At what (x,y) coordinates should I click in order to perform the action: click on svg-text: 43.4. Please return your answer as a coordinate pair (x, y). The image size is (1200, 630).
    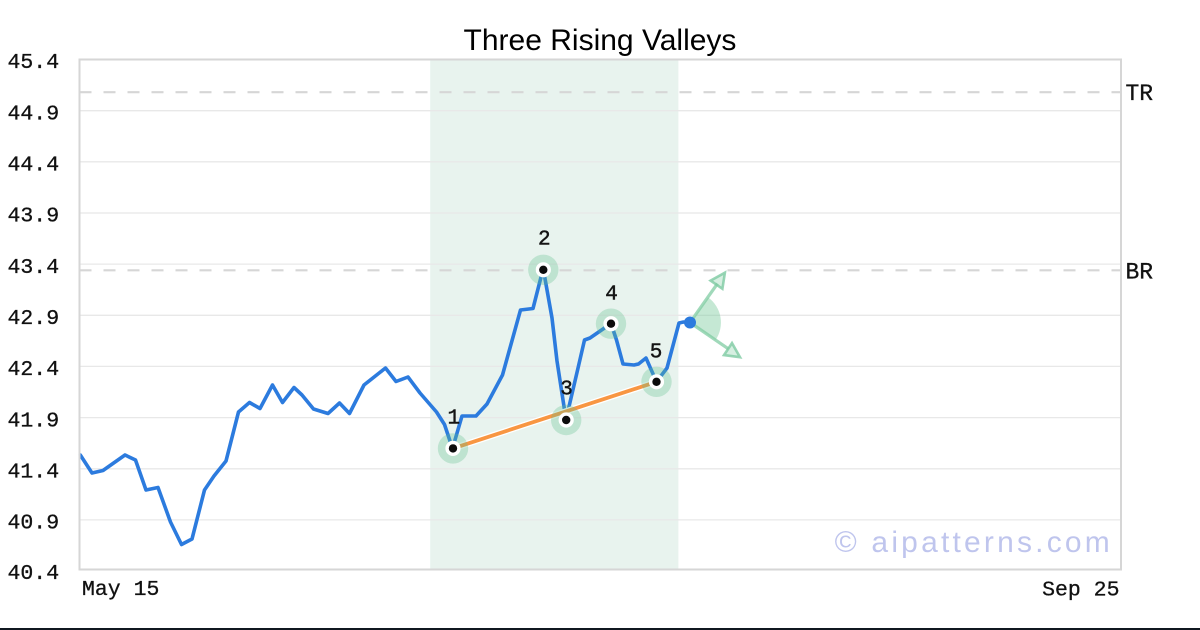
    Looking at the image, I should click on (34, 268).